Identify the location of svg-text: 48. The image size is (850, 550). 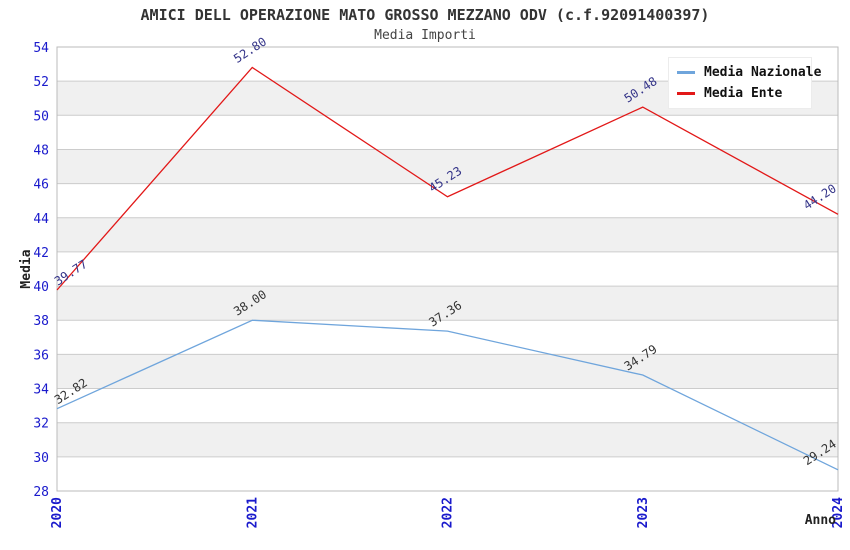
(41, 150).